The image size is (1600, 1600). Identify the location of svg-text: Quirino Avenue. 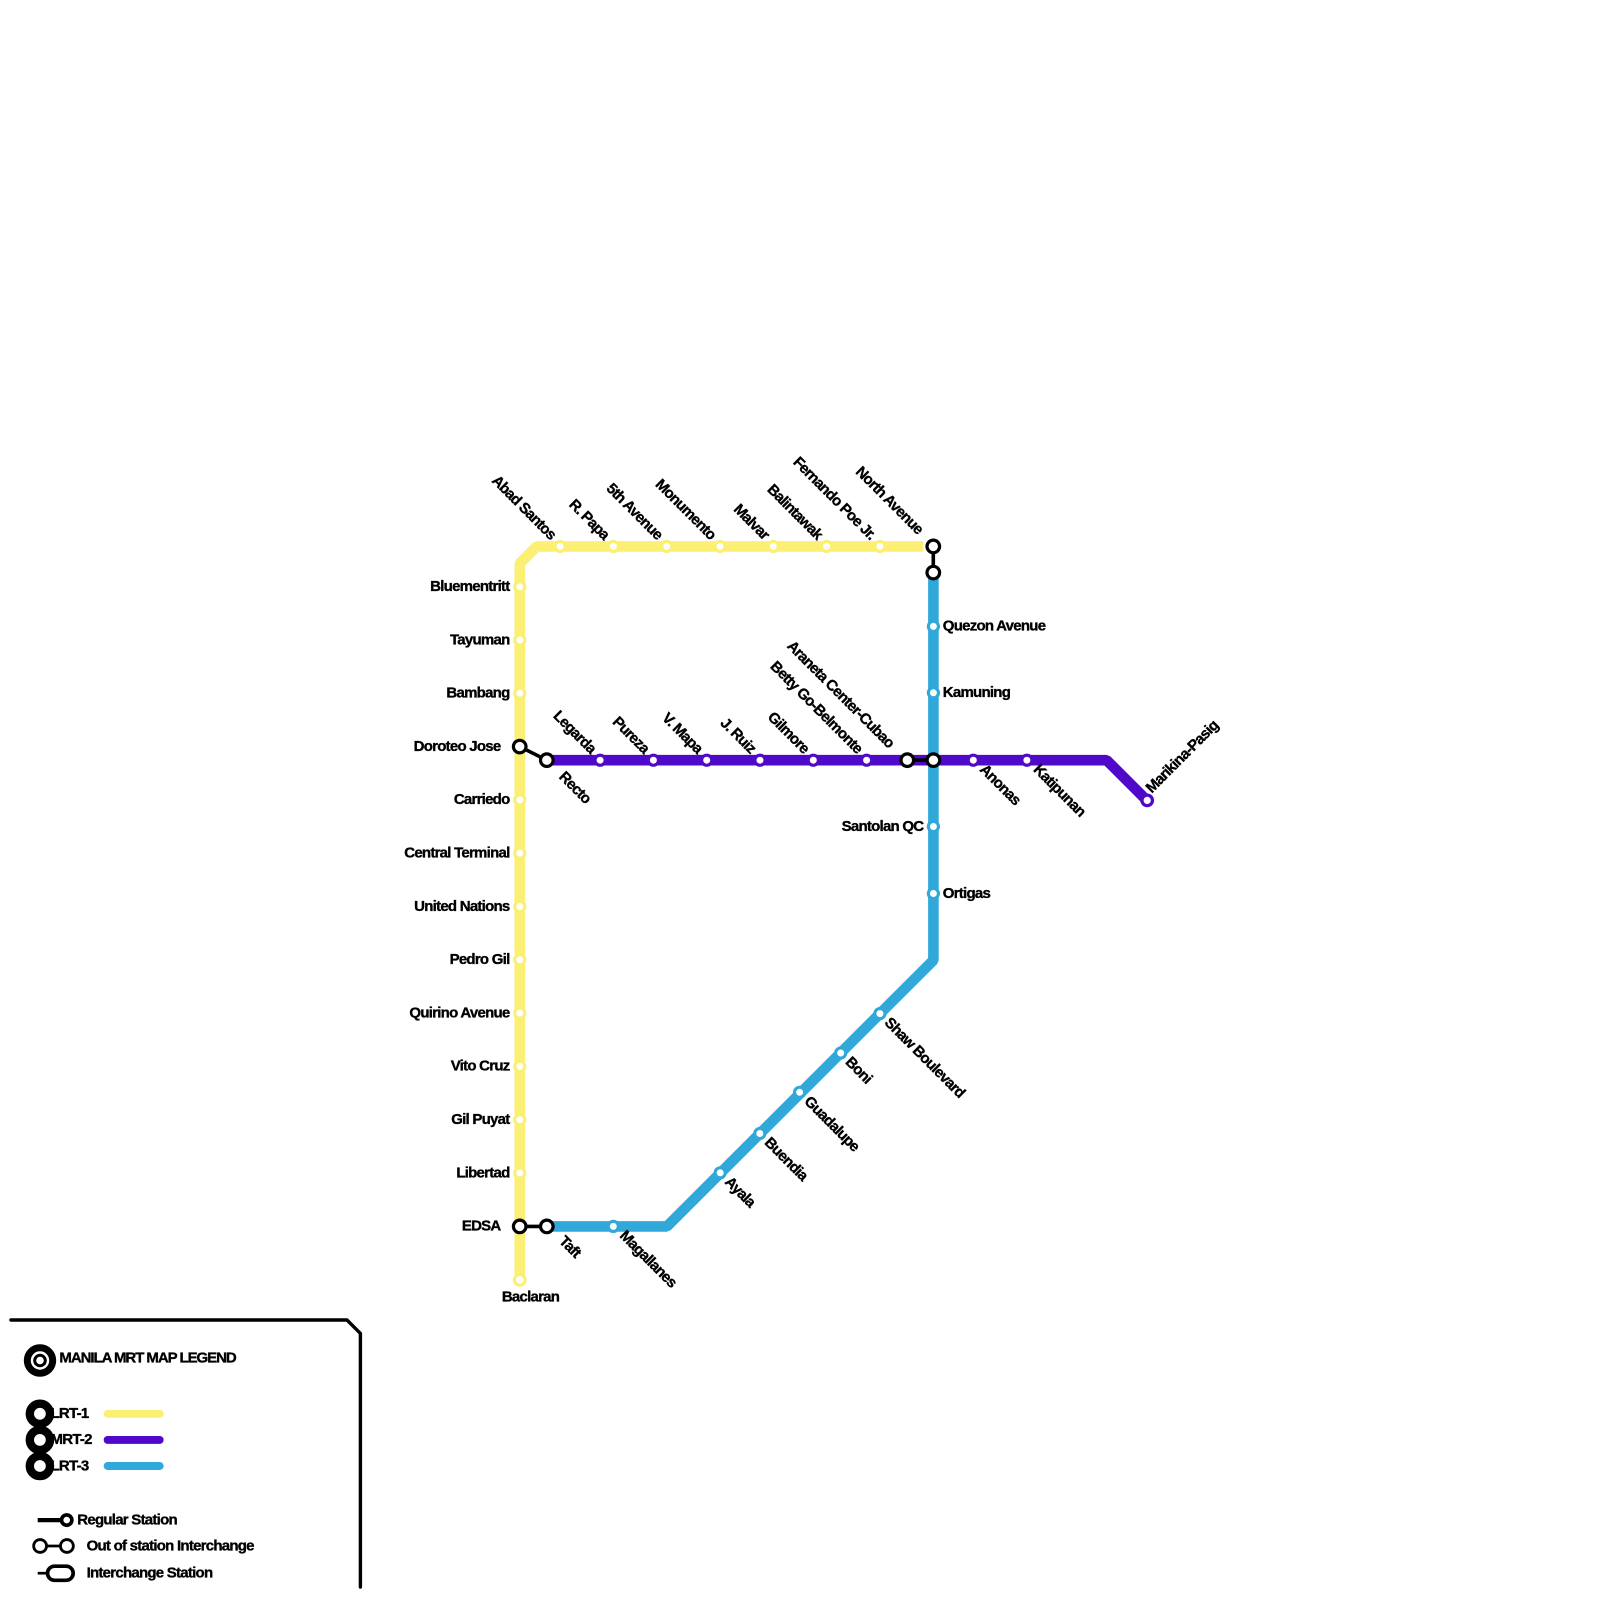
(459, 1012).